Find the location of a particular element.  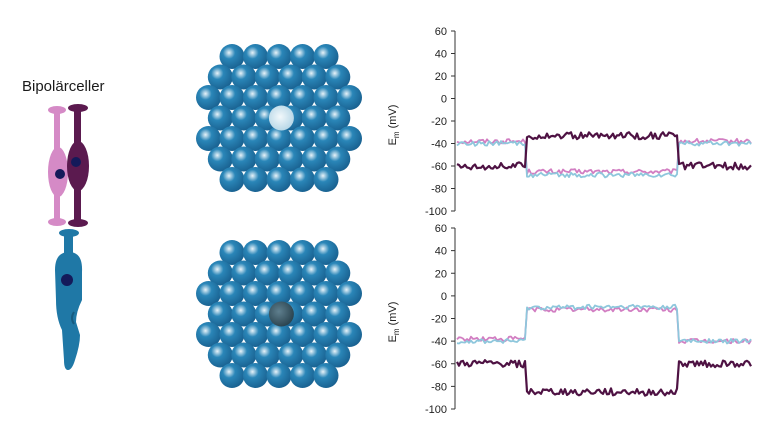

y-tick-label: -40 is located at coordinates (439, 145).